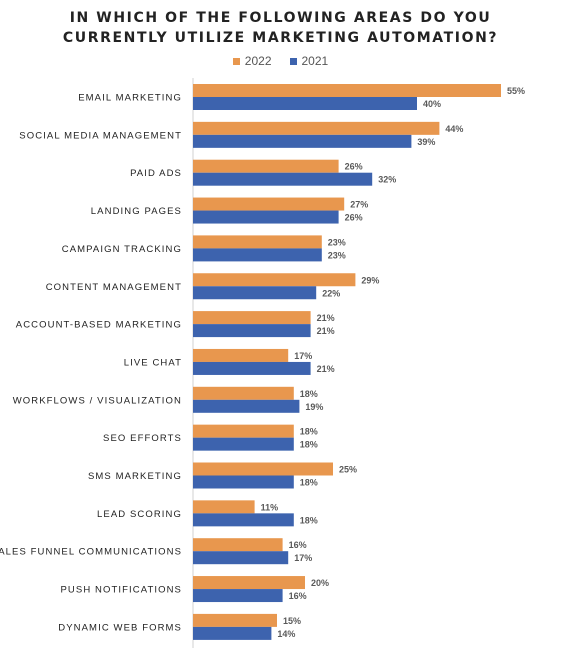 The image size is (561, 658). I want to click on category-label-email-marketing: EMAIL MARKETING, so click(130, 98).